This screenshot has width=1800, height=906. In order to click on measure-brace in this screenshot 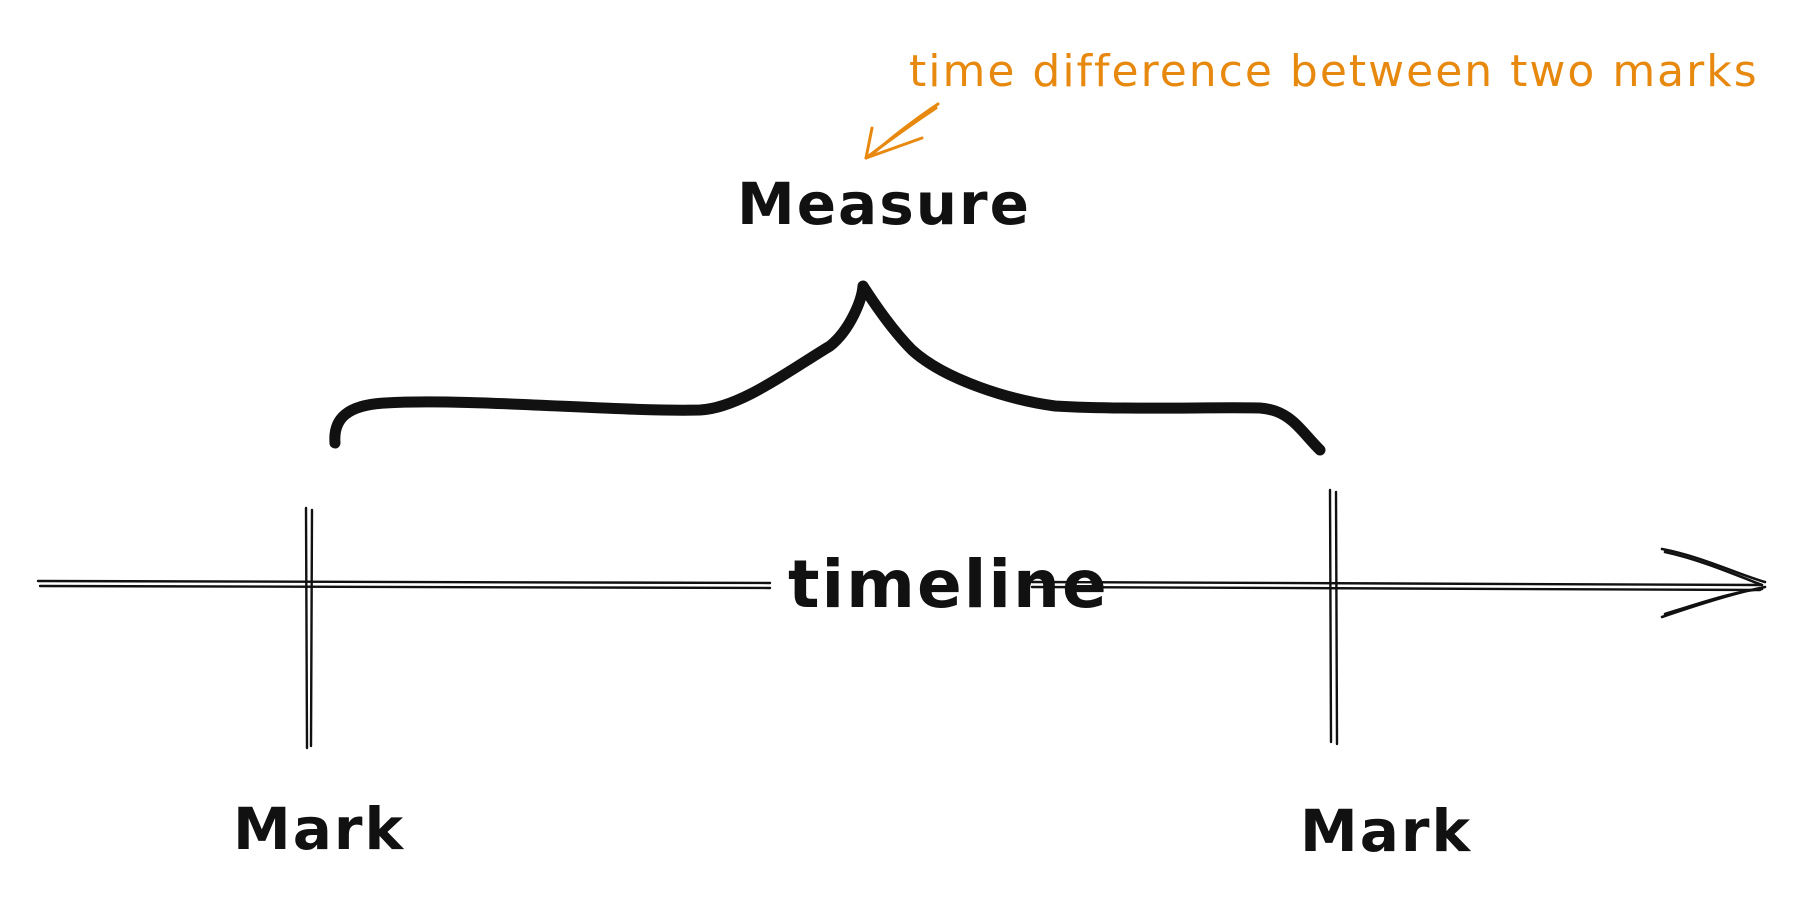, I will do `click(827, 368)`.